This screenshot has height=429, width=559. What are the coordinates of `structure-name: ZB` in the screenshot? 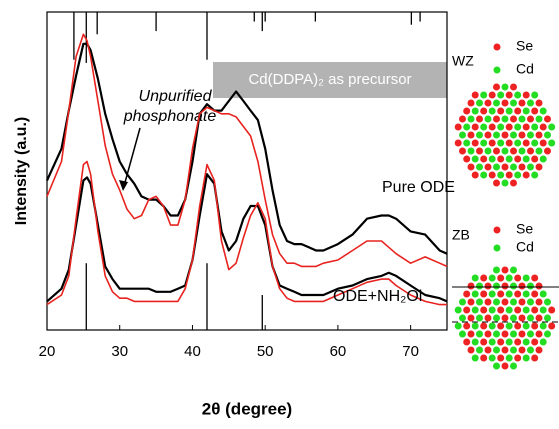 It's located at (461, 235).